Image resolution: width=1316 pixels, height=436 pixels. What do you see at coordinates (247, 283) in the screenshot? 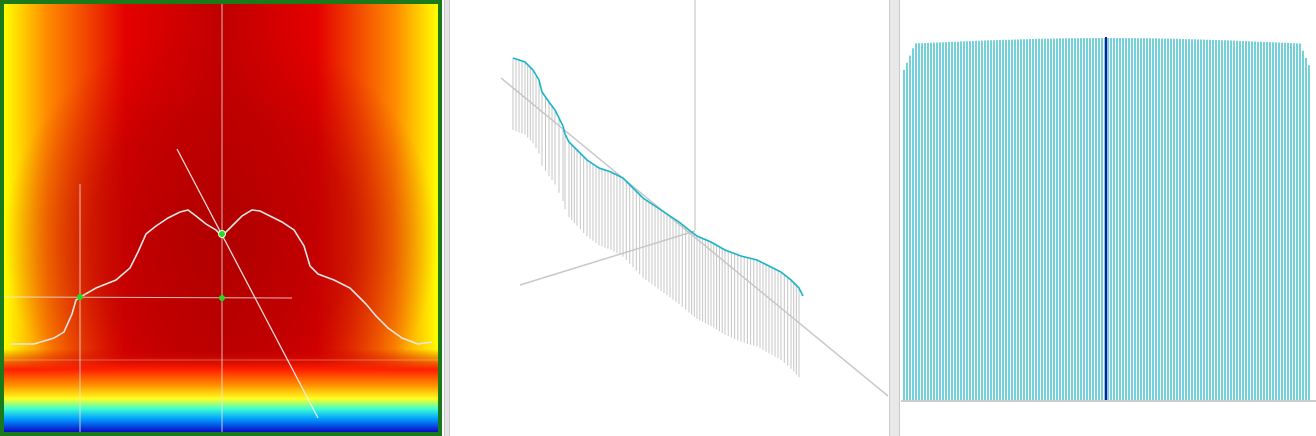
I see `section-line-diagonal` at bounding box center [247, 283].